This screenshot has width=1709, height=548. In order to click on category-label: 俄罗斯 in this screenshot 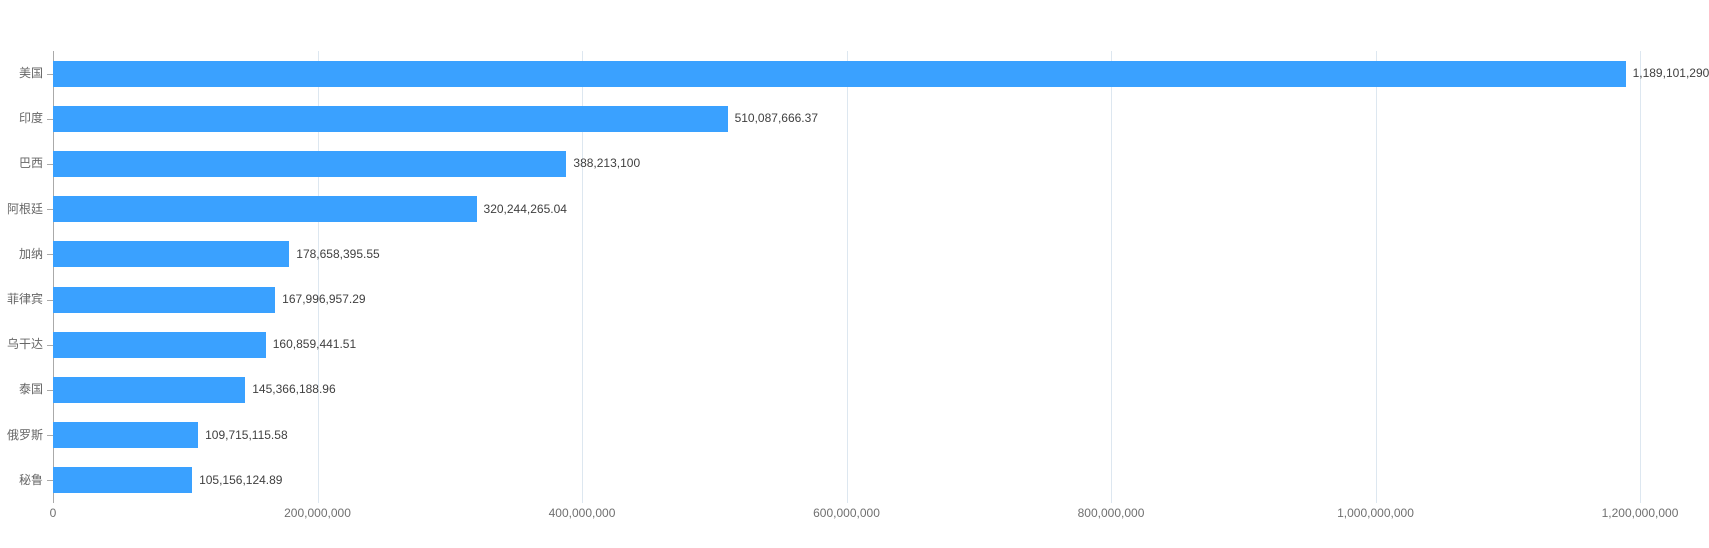, I will do `click(24, 434)`.